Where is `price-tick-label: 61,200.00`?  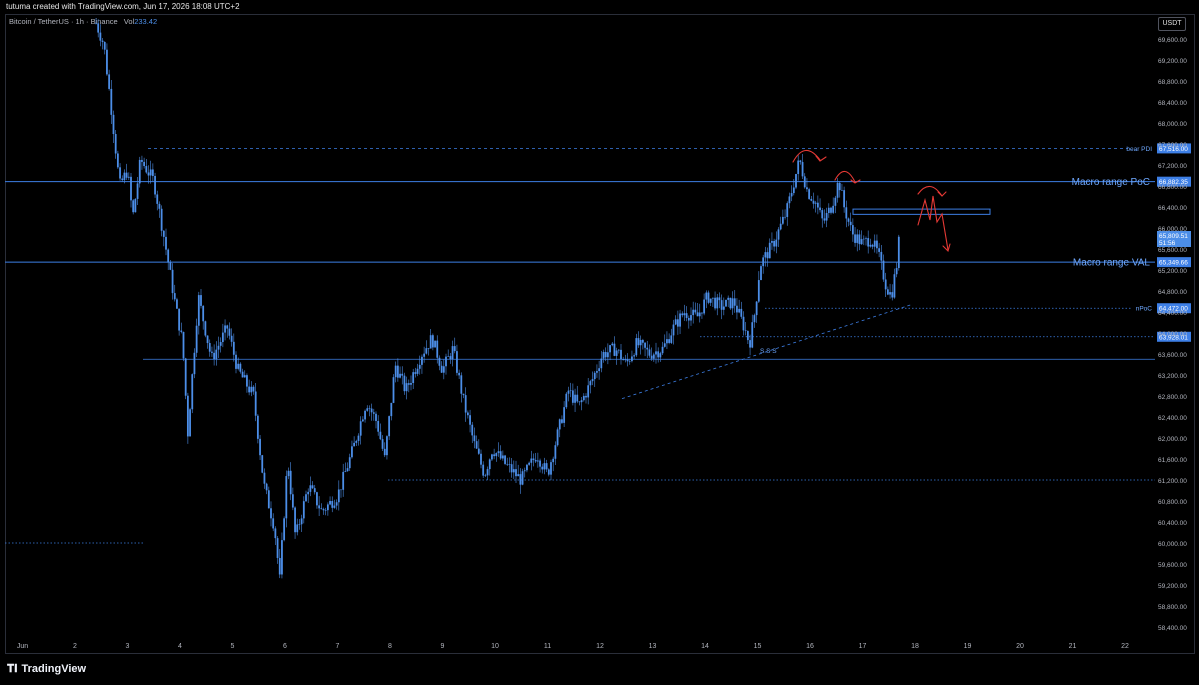 price-tick-label: 61,200.00 is located at coordinates (1172, 481).